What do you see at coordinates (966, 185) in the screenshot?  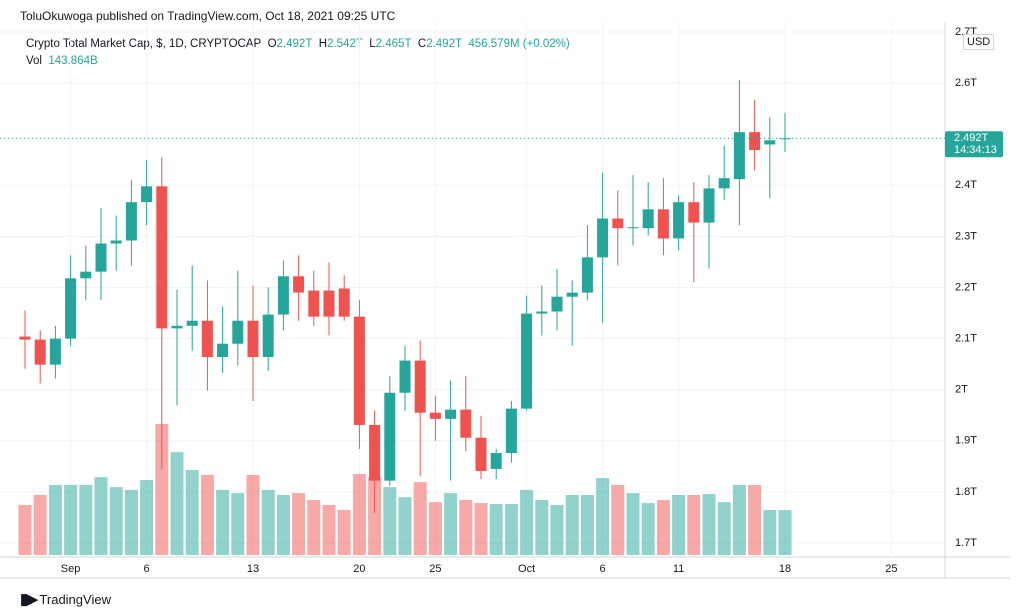 I see `y-tick-label: 2.4T` at bounding box center [966, 185].